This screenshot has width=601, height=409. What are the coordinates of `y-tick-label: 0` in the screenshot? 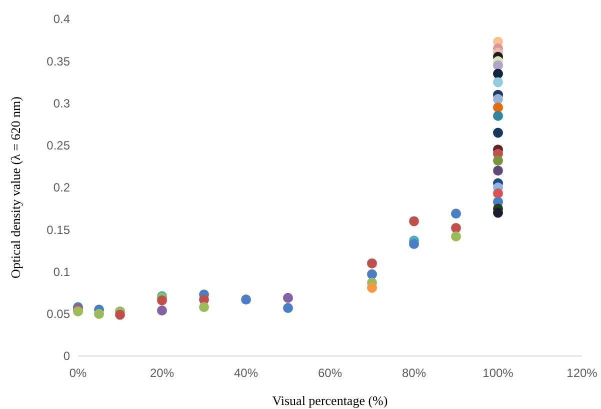 It's located at (66, 356).